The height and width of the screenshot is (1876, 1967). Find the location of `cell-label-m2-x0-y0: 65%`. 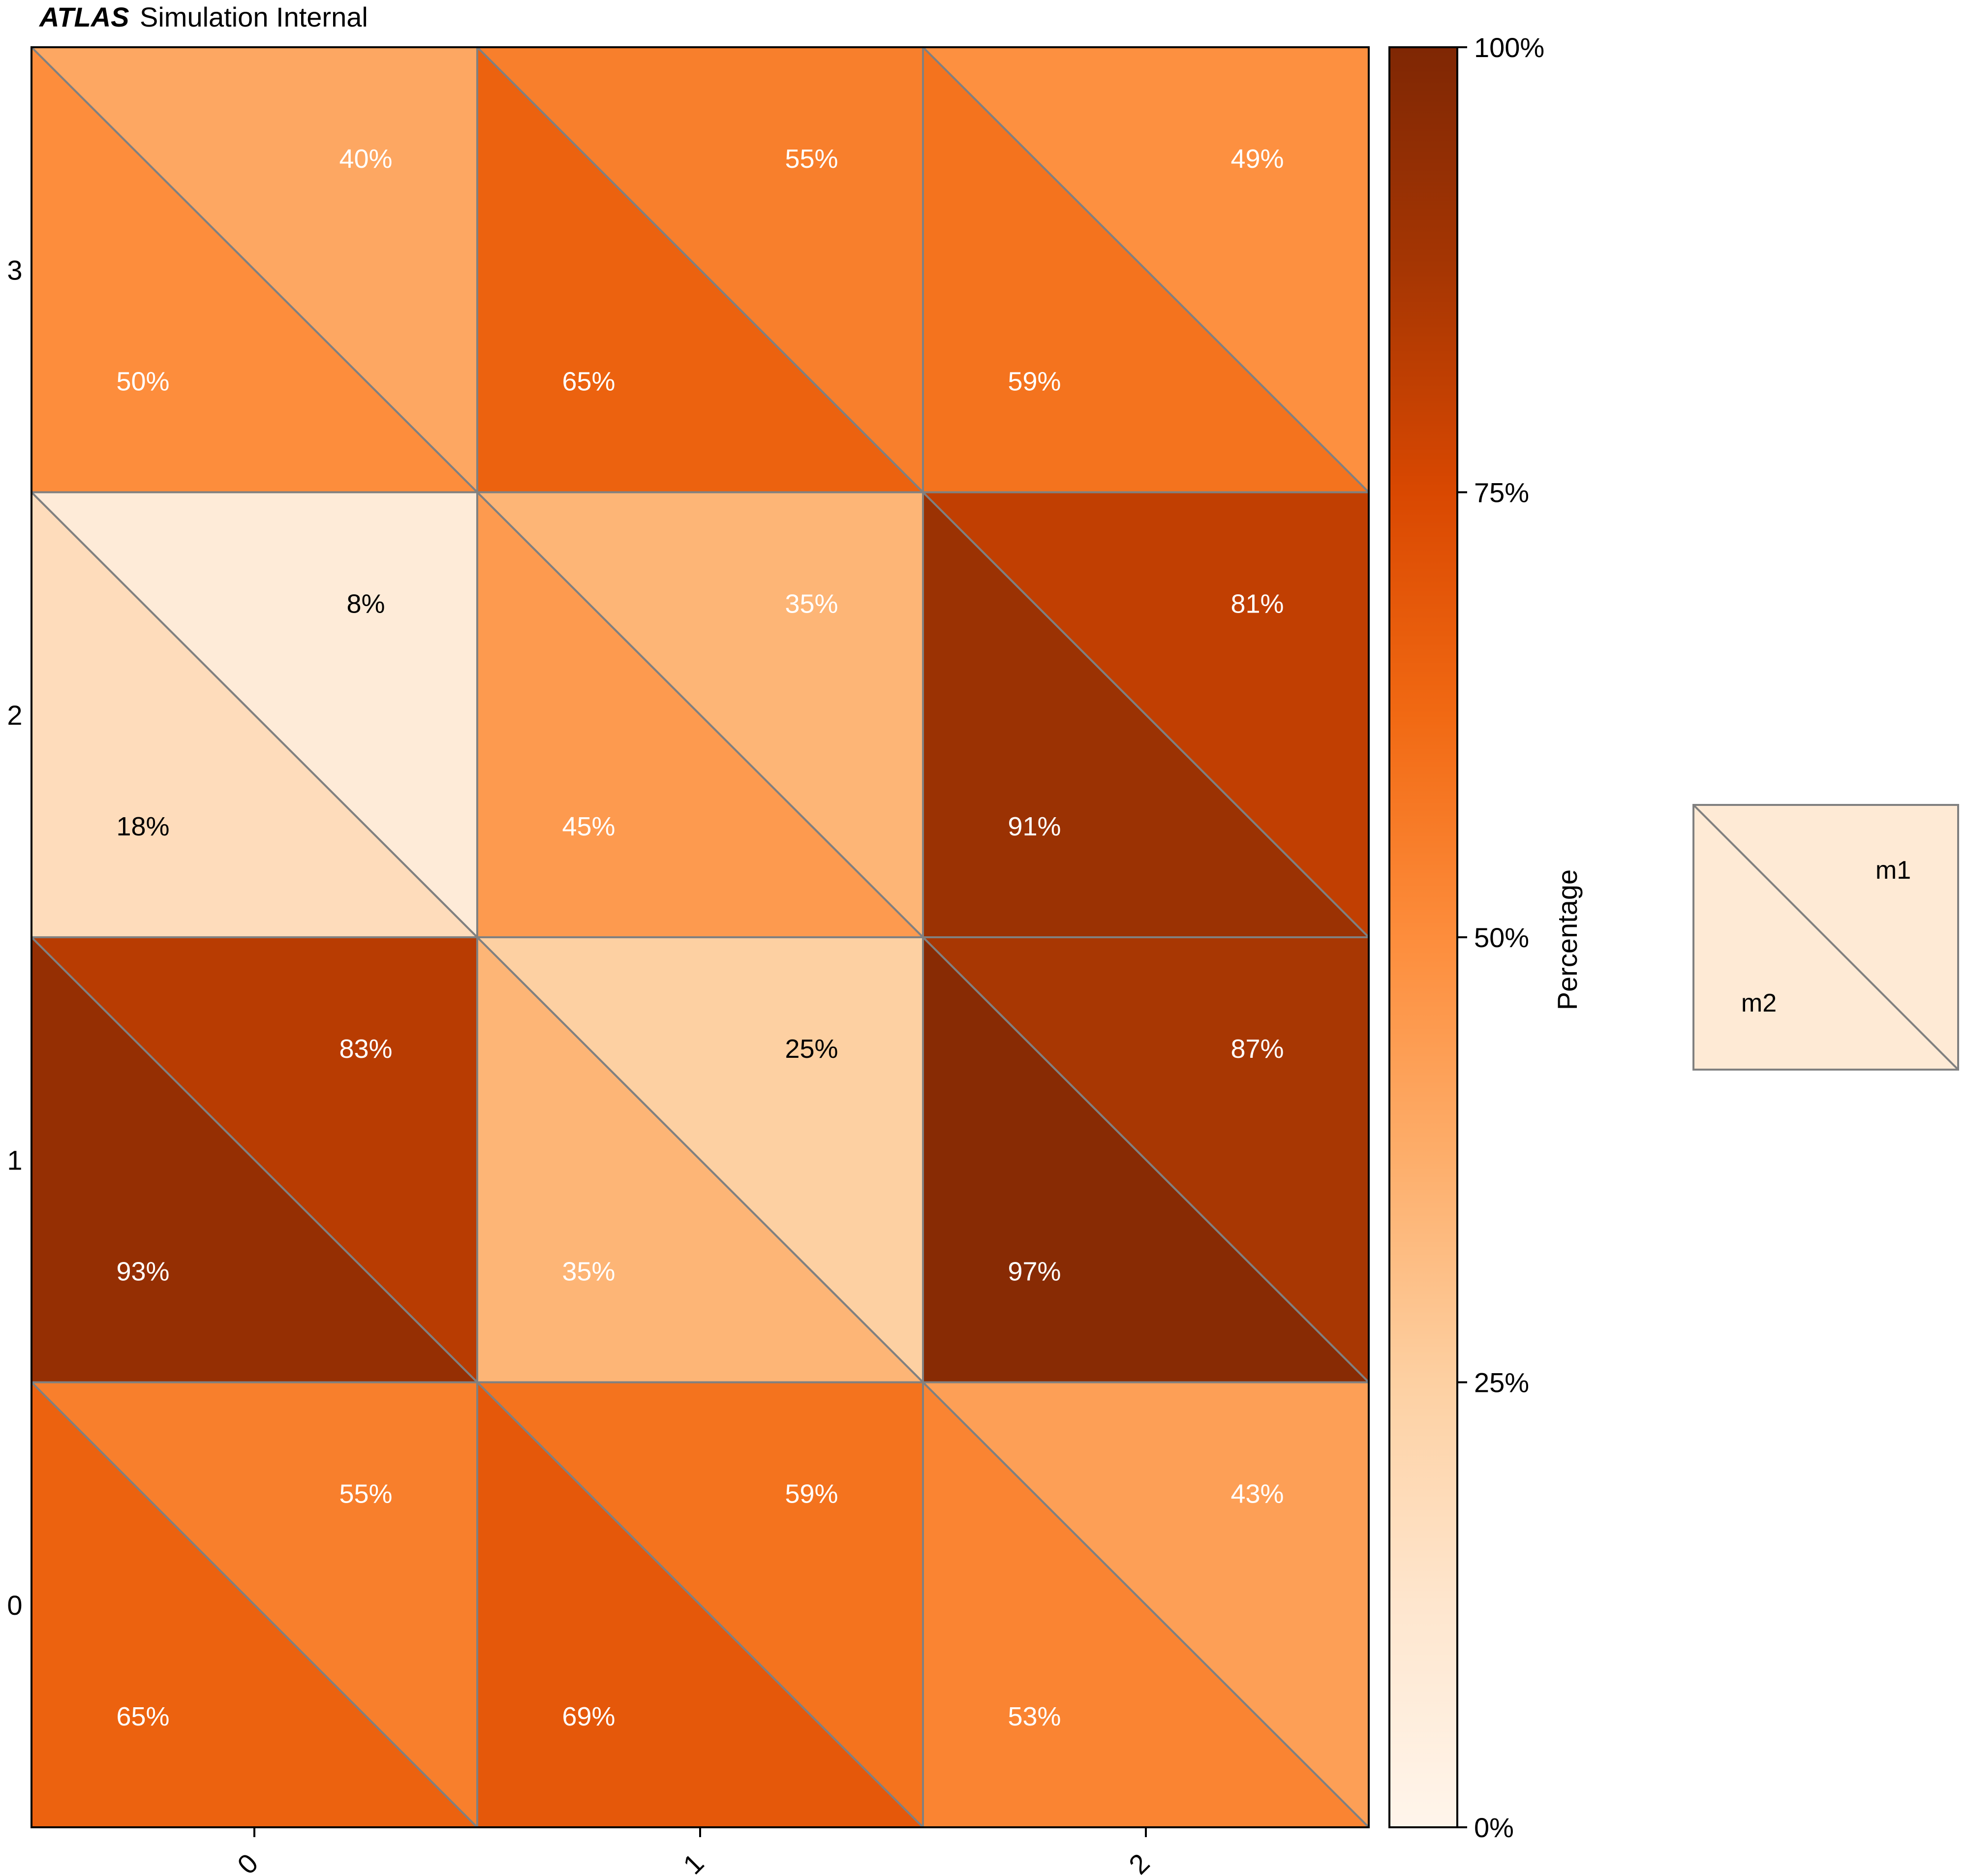

cell-label-m2-x0-y0: 65% is located at coordinates (142, 1716).